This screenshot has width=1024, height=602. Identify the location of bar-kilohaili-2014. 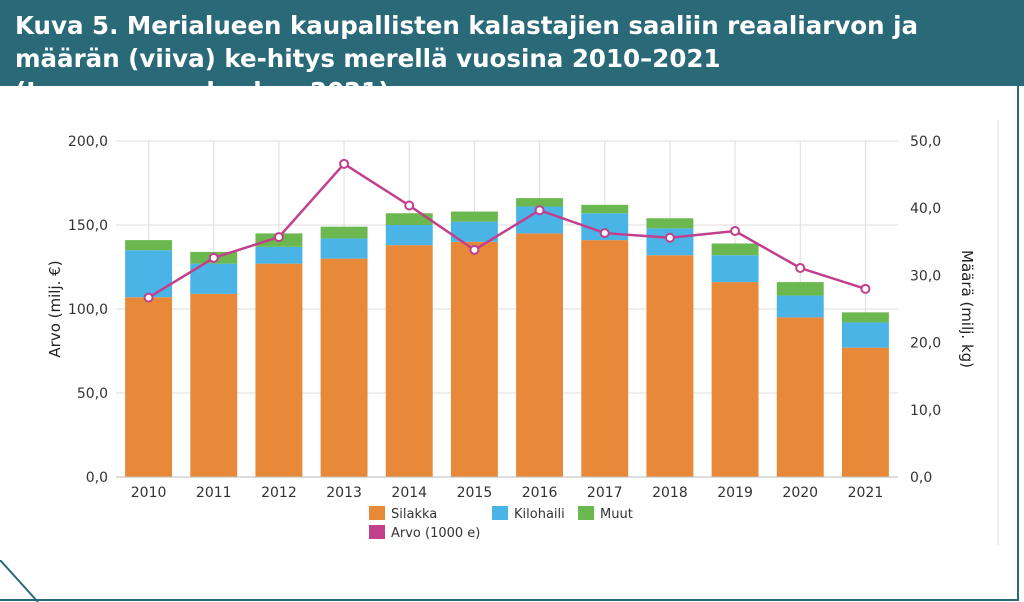
(409, 235).